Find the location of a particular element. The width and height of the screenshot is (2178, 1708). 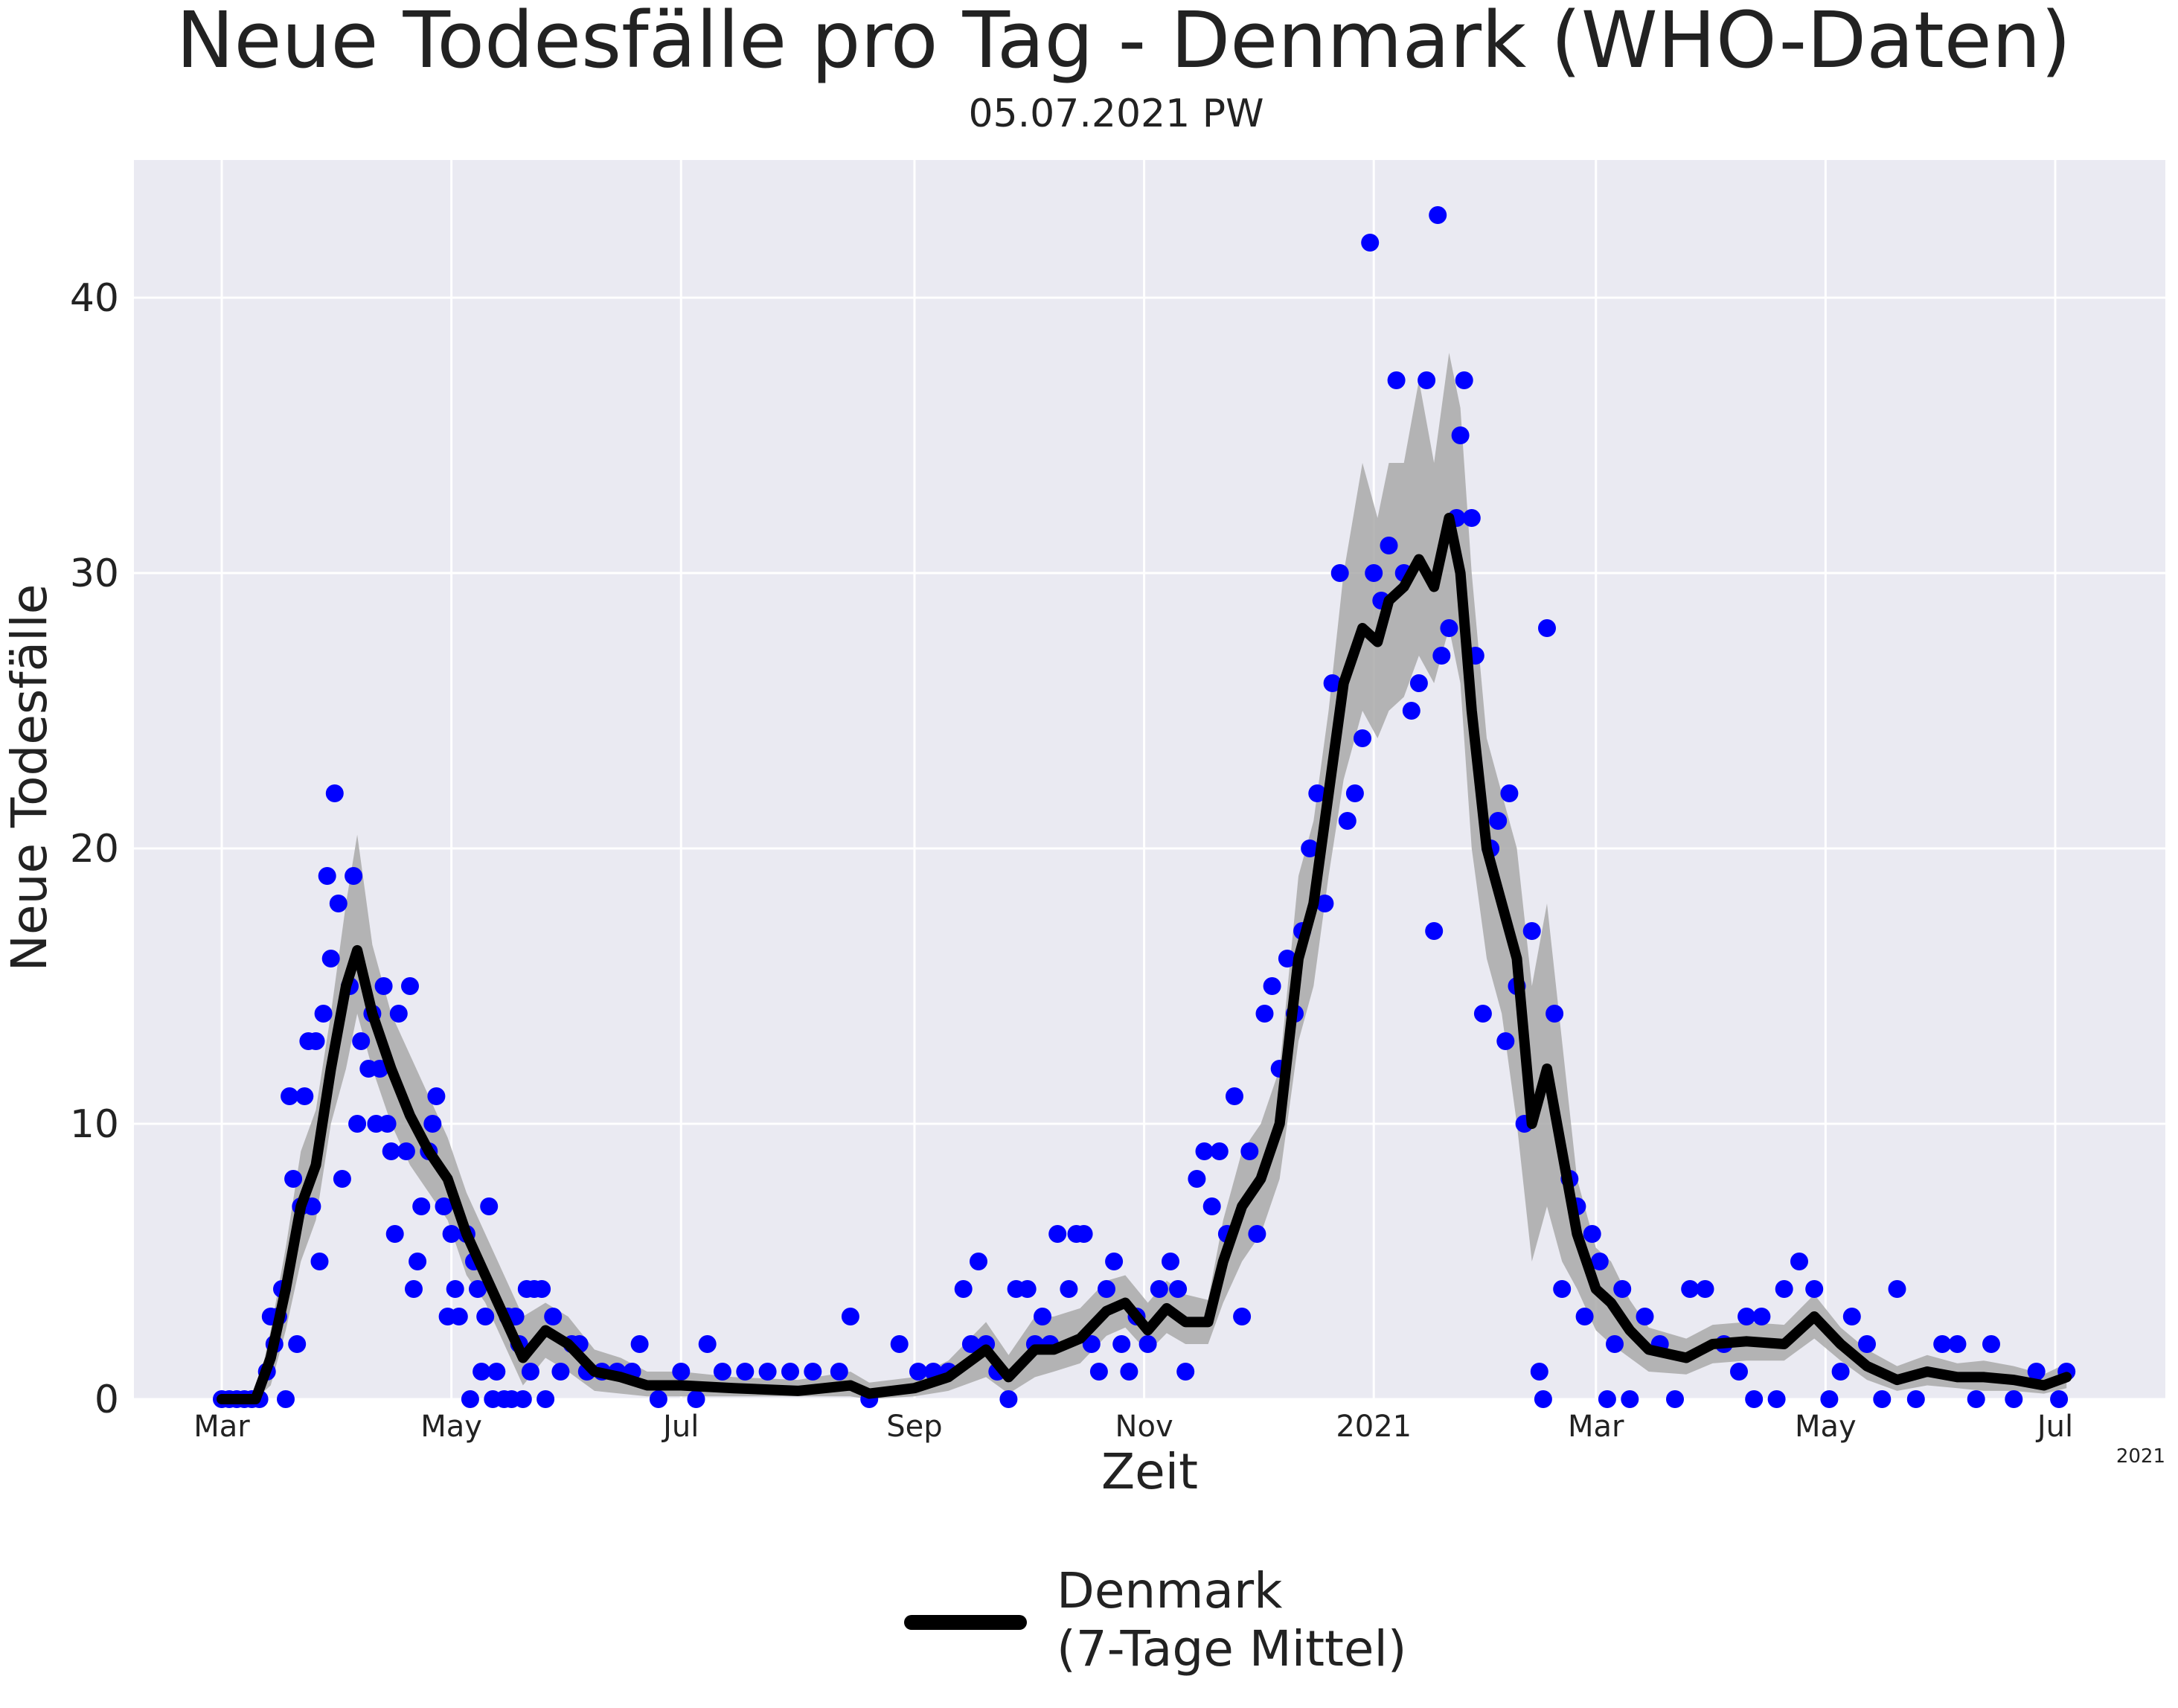

legend: Denmark (7-Tage Mittel) is located at coordinates (1155, 1619).